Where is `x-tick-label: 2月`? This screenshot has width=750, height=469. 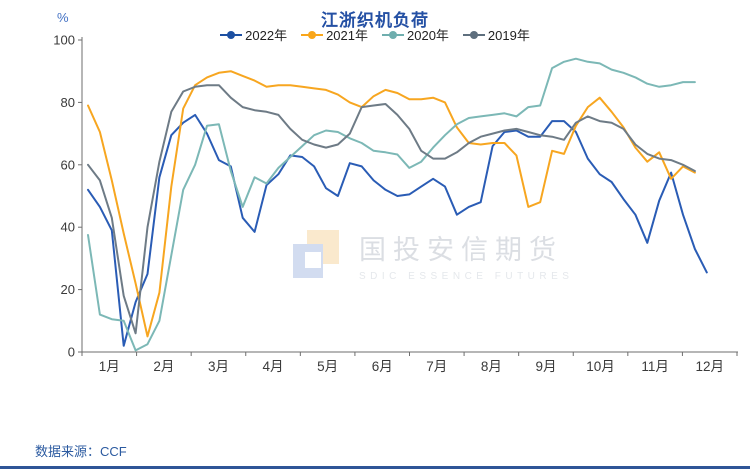 x-tick-label: 2月 is located at coordinates (163, 366).